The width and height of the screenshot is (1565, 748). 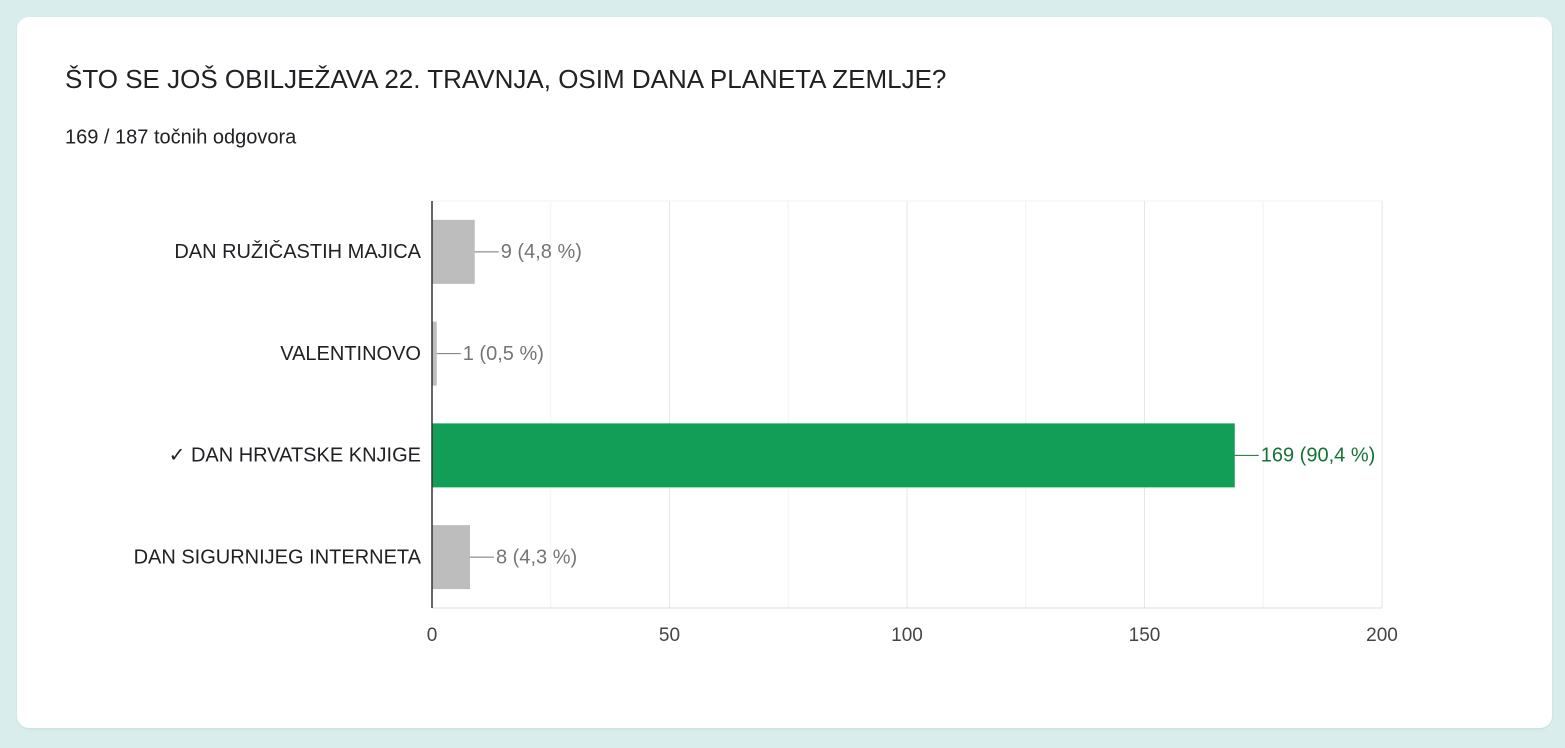 I want to click on x-tick-label: 200, so click(x=1382, y=635).